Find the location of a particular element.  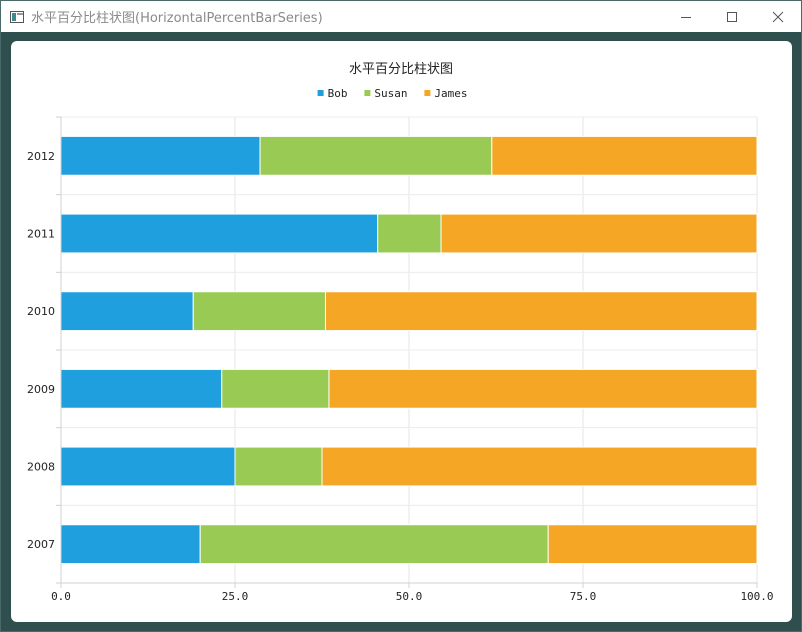

bar-bob-2009 is located at coordinates (141, 388).